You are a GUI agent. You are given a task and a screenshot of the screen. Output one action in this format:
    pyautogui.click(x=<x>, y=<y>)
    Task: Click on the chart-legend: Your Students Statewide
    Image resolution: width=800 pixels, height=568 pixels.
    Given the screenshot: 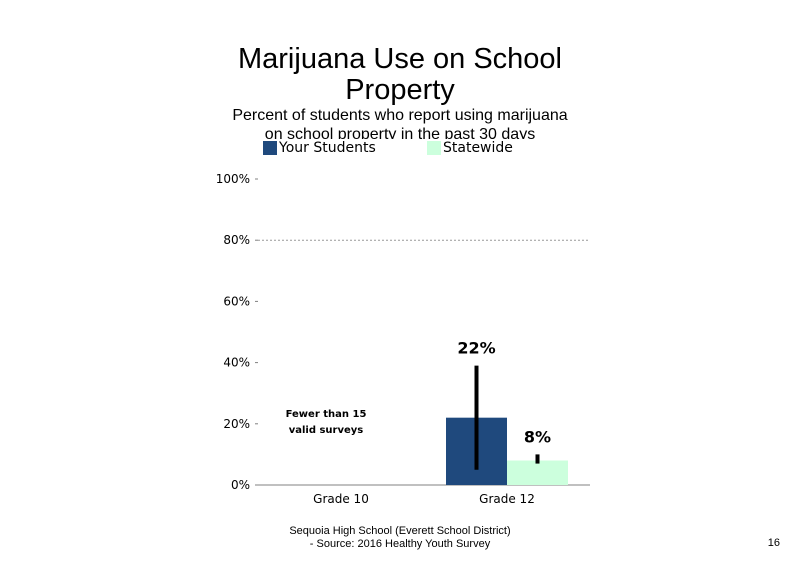 What is the action you would take?
    pyautogui.click(x=400, y=149)
    